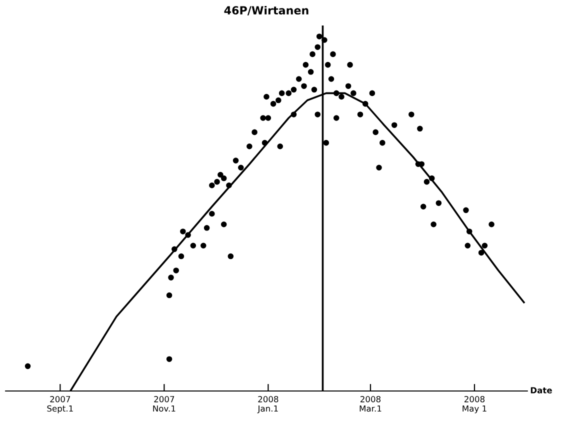 The height and width of the screenshot is (425, 561). What do you see at coordinates (267, 405) in the screenshot?
I see `x-tick-label: 2008 Jan.1` at bounding box center [267, 405].